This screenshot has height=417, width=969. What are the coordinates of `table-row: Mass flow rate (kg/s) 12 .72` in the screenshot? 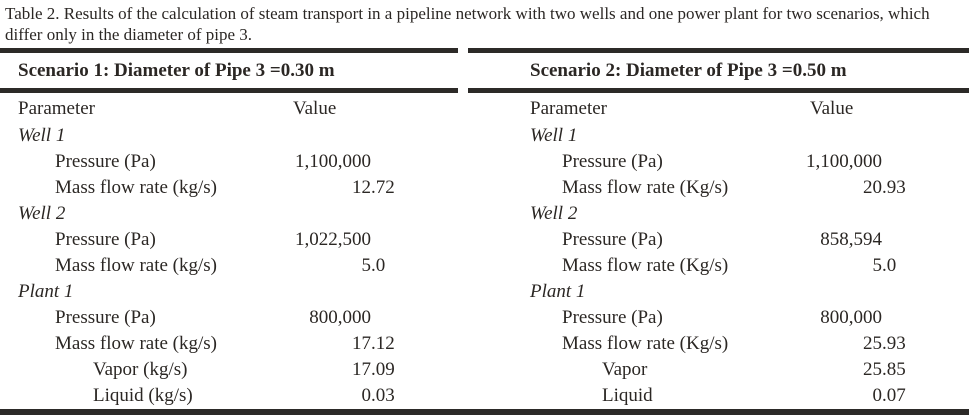 It's located at (229, 188).